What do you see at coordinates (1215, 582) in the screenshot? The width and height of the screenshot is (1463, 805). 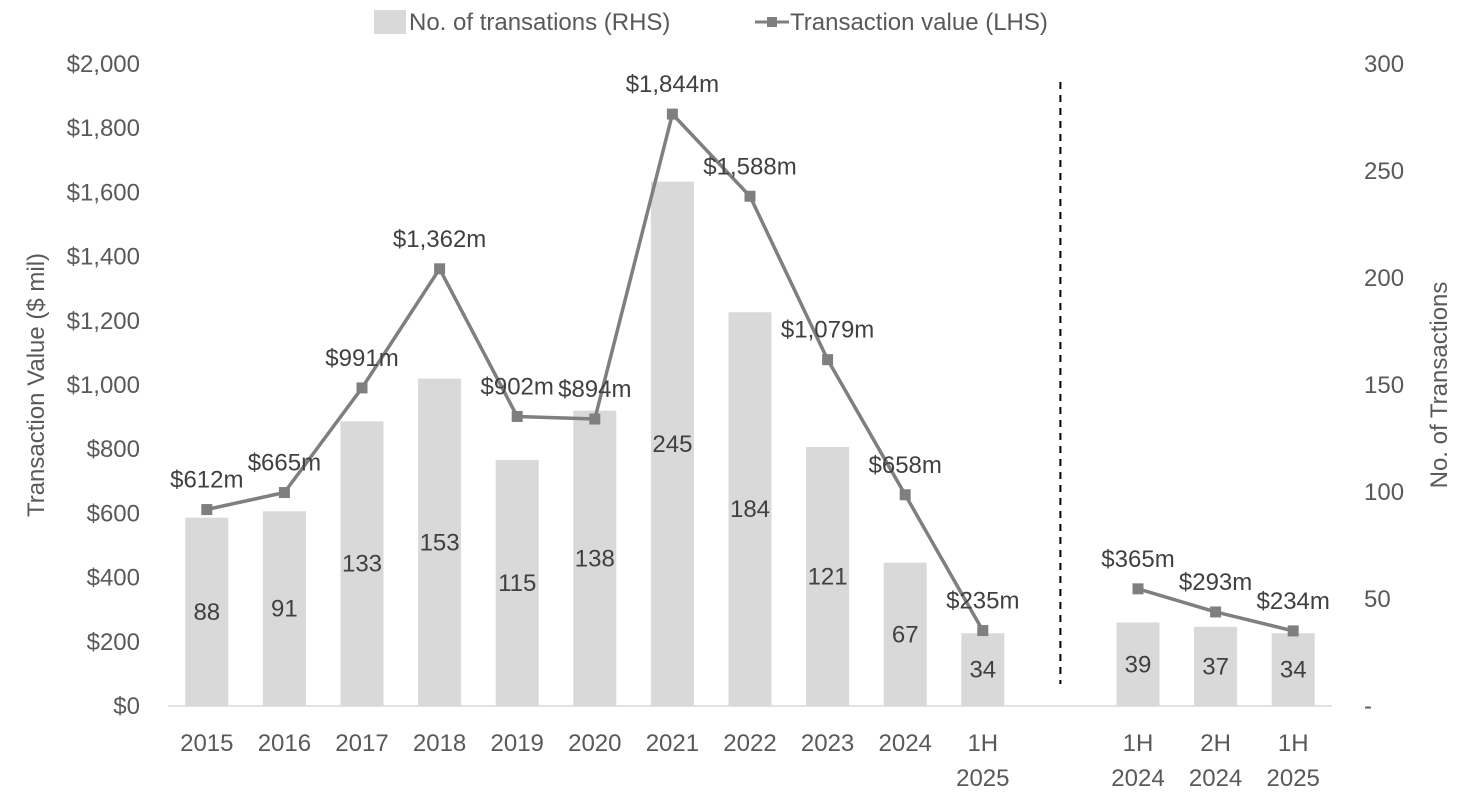 I see `line-data-label: $293m` at bounding box center [1215, 582].